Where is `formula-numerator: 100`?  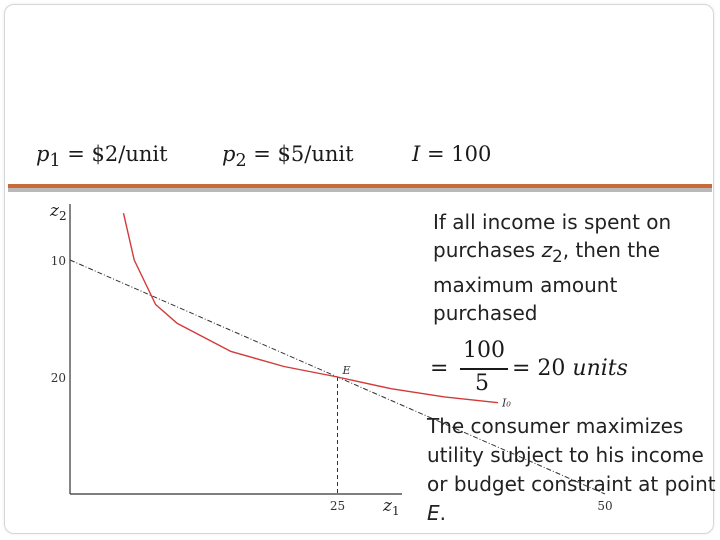 formula-numerator: 100 is located at coordinates (484, 350).